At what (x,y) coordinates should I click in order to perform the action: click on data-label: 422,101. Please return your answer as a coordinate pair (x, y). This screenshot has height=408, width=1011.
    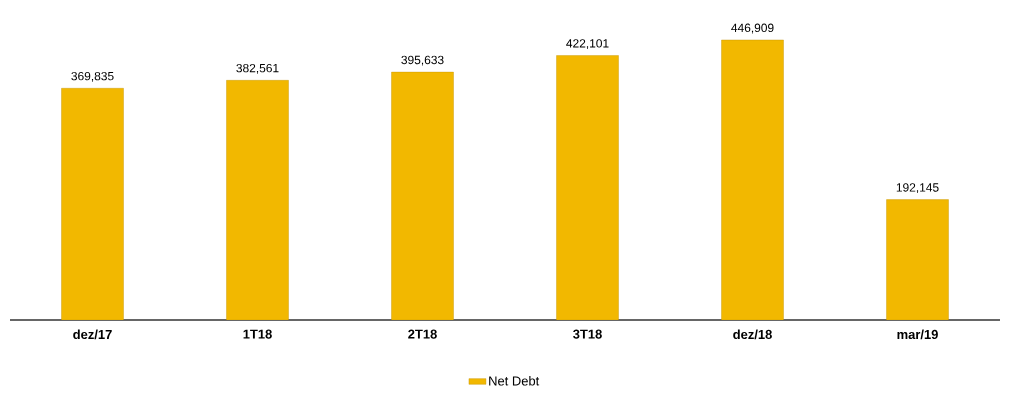
    Looking at the image, I should click on (587, 44).